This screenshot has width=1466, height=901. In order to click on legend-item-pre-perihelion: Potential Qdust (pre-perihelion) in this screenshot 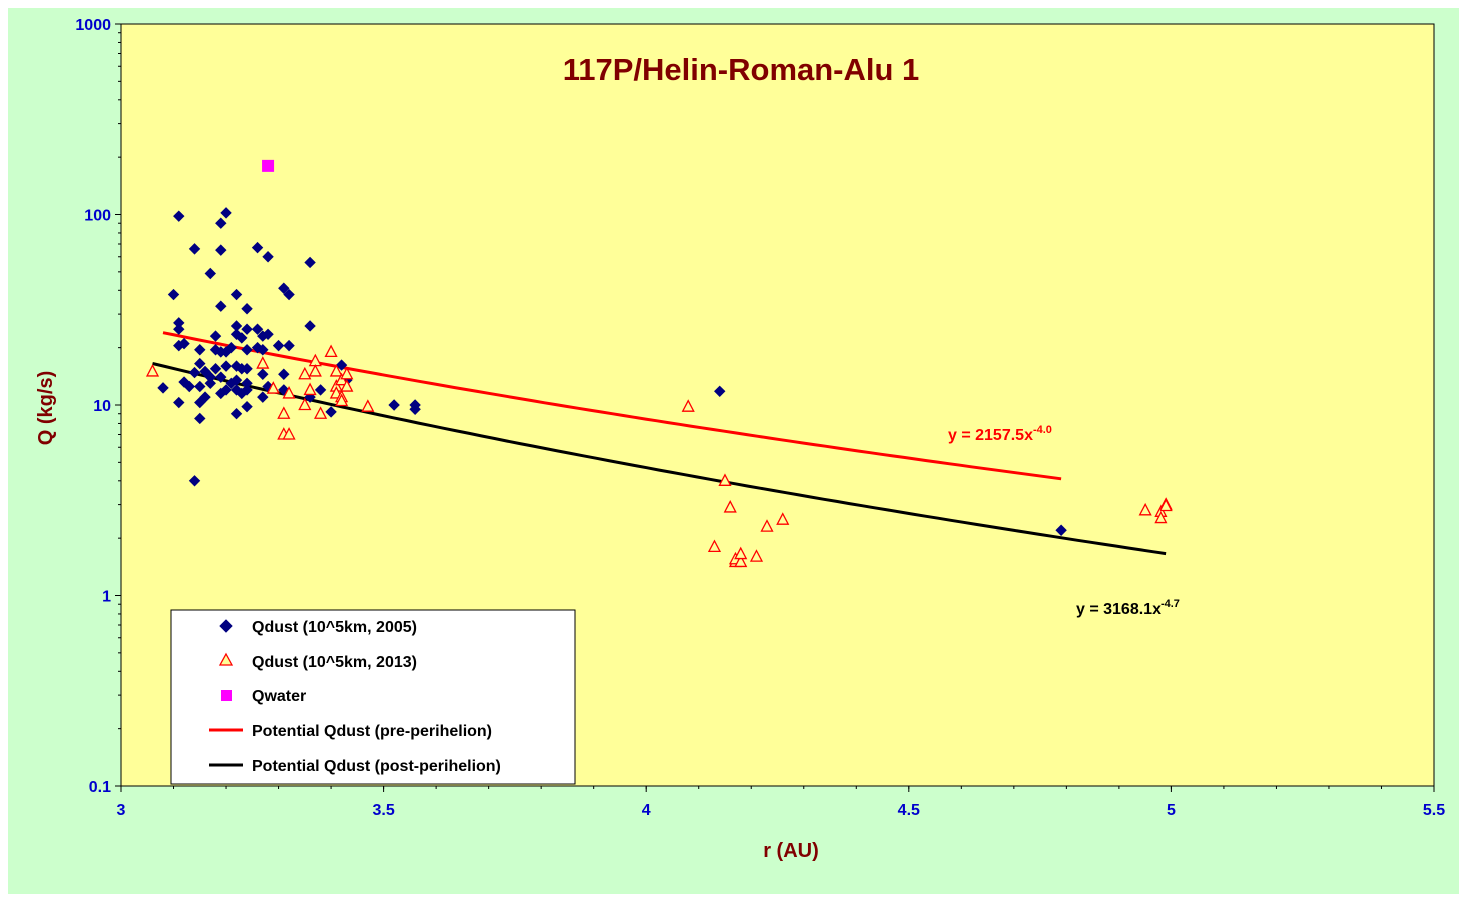, I will do `click(350, 731)`.